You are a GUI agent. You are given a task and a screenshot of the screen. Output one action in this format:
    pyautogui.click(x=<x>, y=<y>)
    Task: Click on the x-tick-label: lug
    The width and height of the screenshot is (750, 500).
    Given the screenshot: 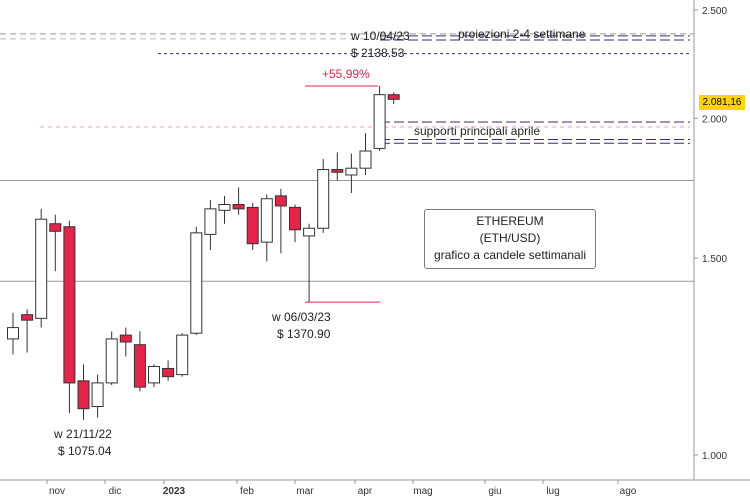 What is the action you would take?
    pyautogui.click(x=552, y=491)
    